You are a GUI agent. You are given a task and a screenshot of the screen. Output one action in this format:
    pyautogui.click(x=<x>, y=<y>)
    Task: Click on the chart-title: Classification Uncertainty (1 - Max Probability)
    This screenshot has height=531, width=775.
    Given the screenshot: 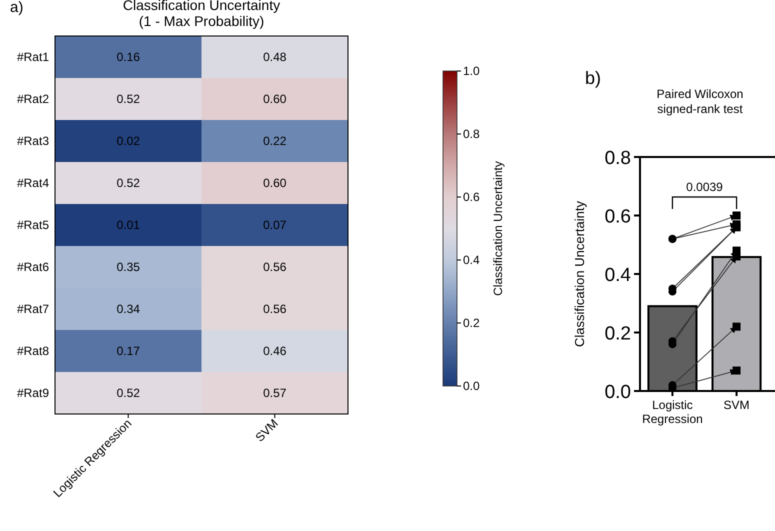 What is the action you would take?
    pyautogui.click(x=201, y=14)
    